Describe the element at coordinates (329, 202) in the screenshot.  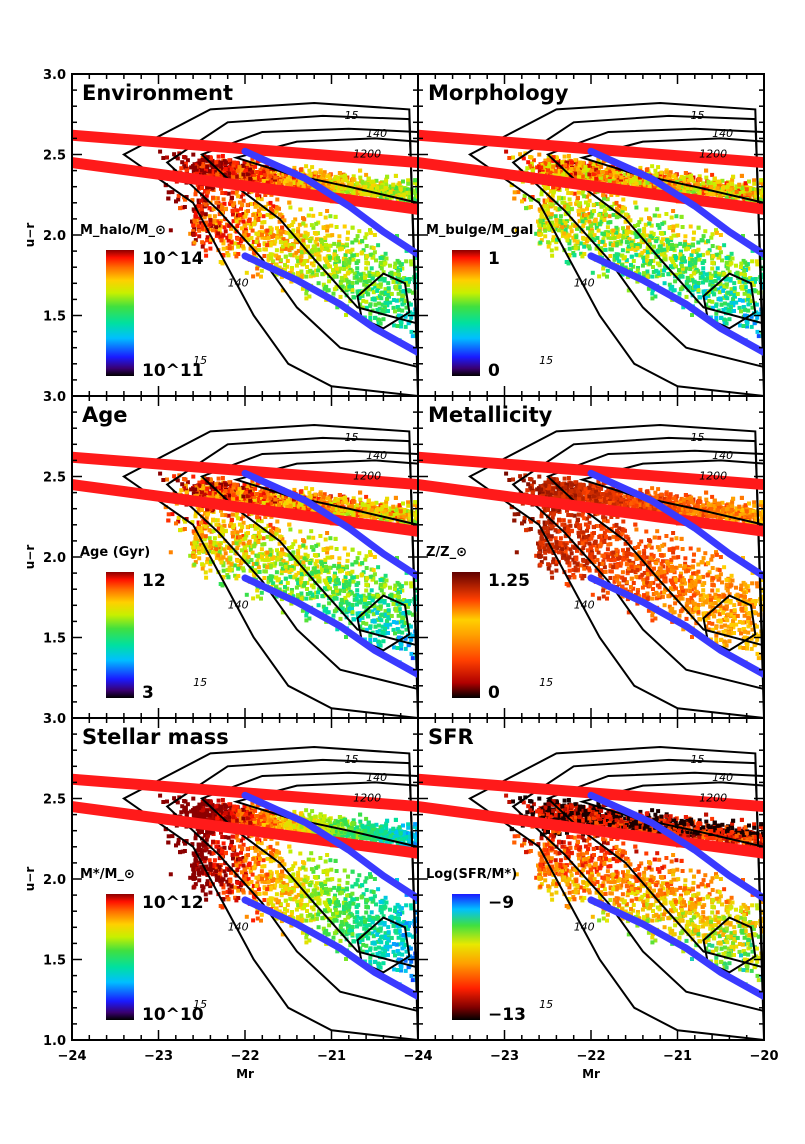
I see `blue-track-upper` at that location.